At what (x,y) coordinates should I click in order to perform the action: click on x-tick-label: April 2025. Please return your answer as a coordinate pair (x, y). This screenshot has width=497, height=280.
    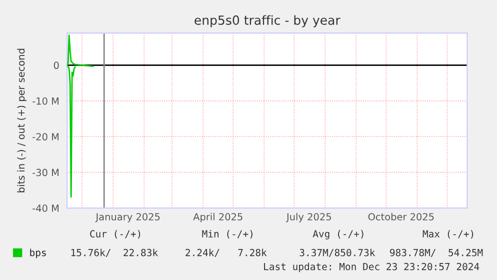
    Looking at the image, I should click on (217, 217).